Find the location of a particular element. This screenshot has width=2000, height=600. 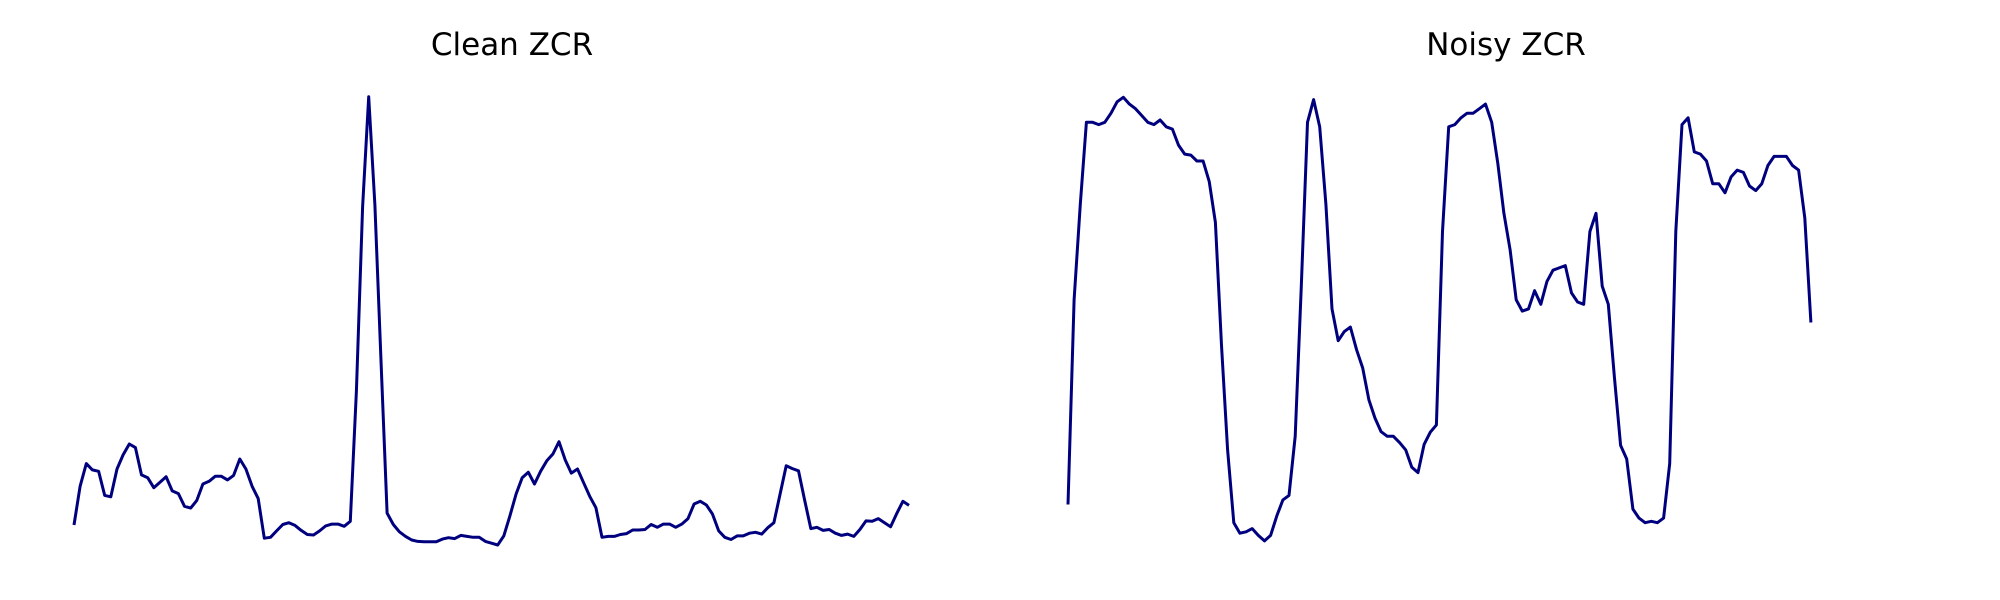

chart-title-clean: Clean ZCR is located at coordinates (512, 45).